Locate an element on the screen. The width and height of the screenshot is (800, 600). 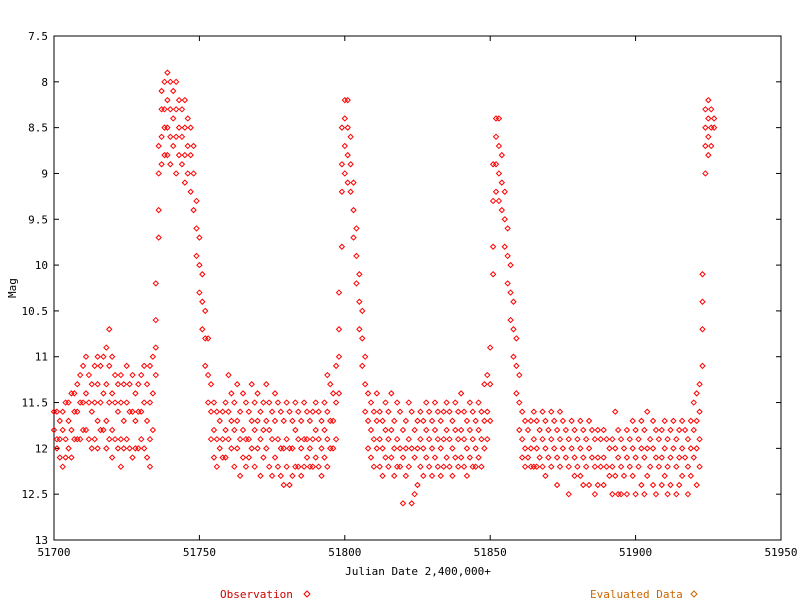
y-tick-label: 13 is located at coordinates (41, 540).